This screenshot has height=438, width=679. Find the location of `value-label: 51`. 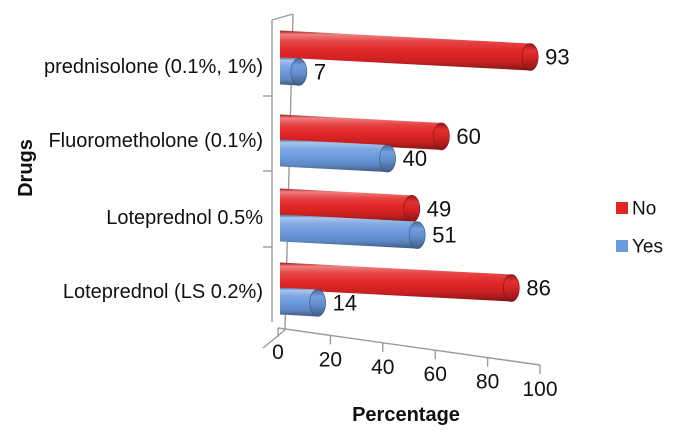

value-label: 51 is located at coordinates (444, 235).